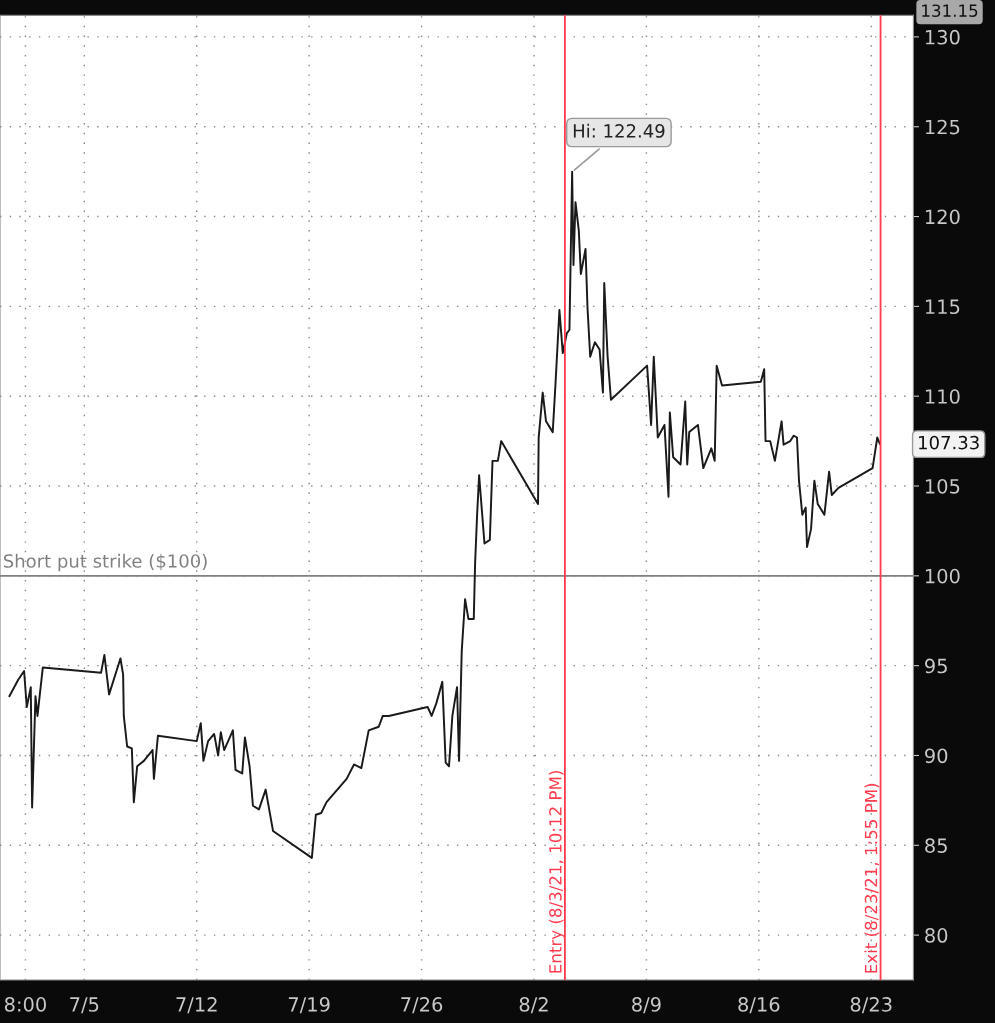 This screenshot has width=995, height=1023. I want to click on x-tick-label: 8:00, so click(25, 1004).